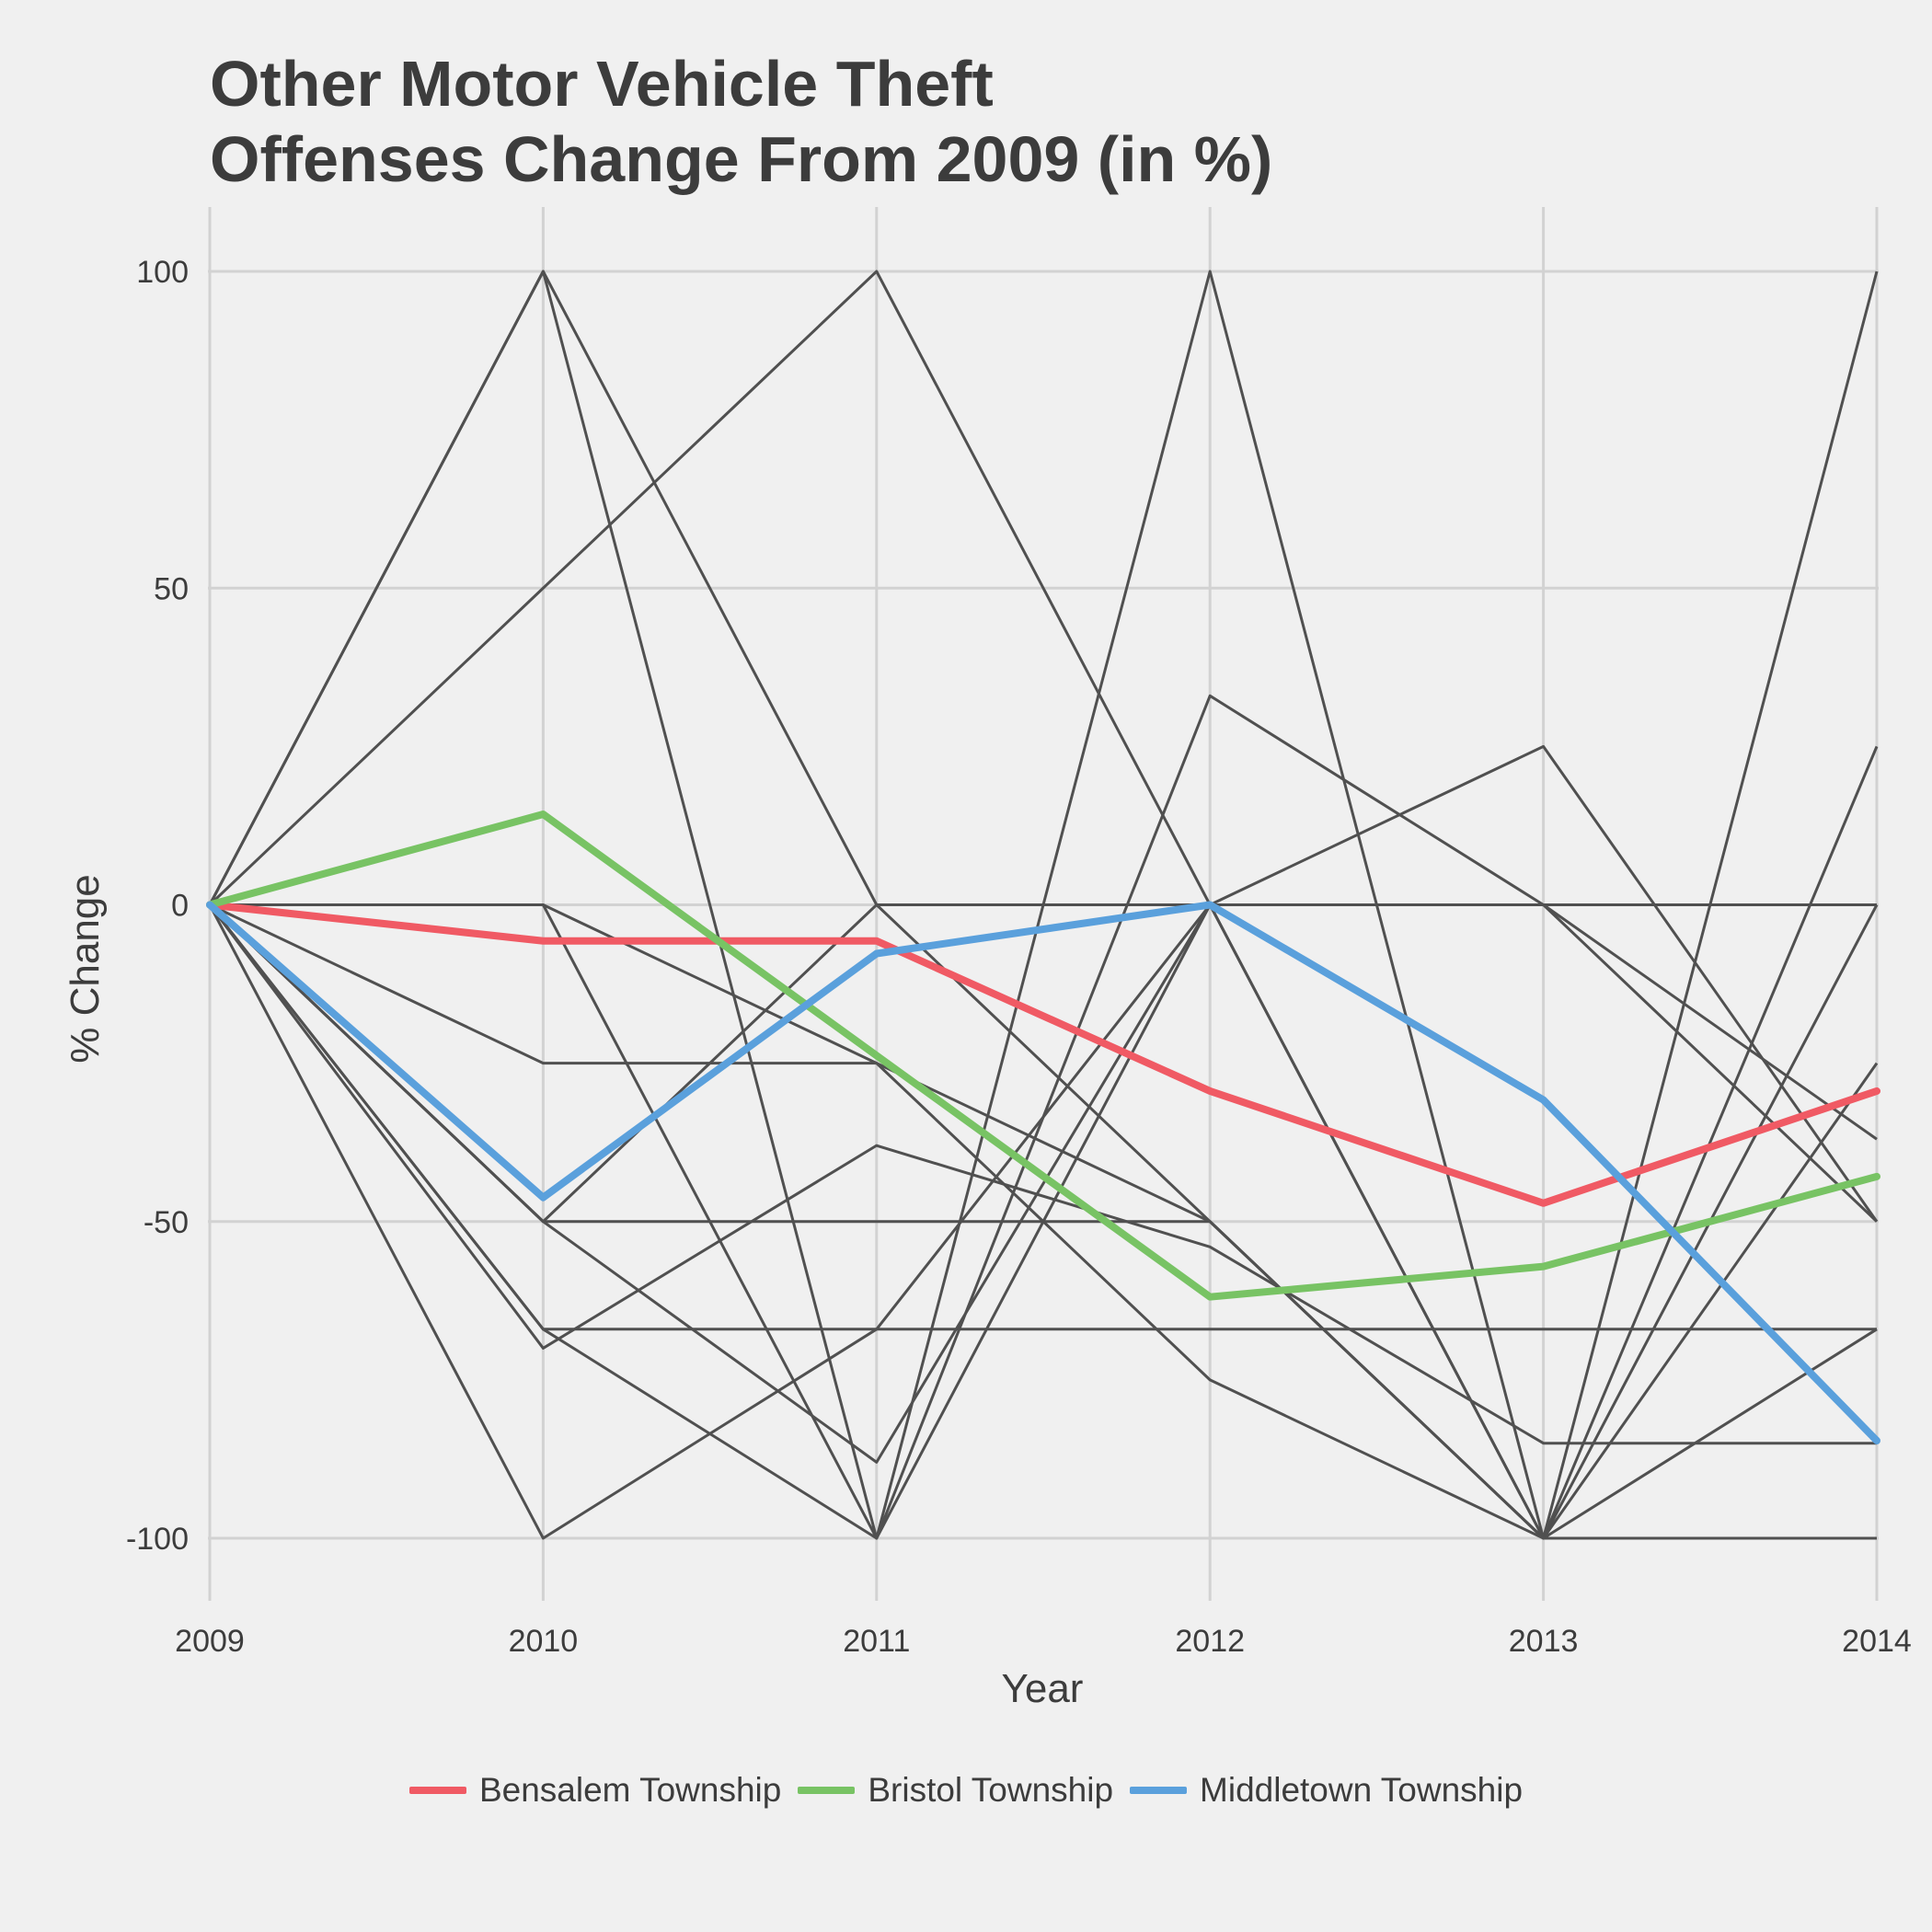  I want to click on chart-title-line-2: Offenses Change From 2009 (in %), so click(741, 159).